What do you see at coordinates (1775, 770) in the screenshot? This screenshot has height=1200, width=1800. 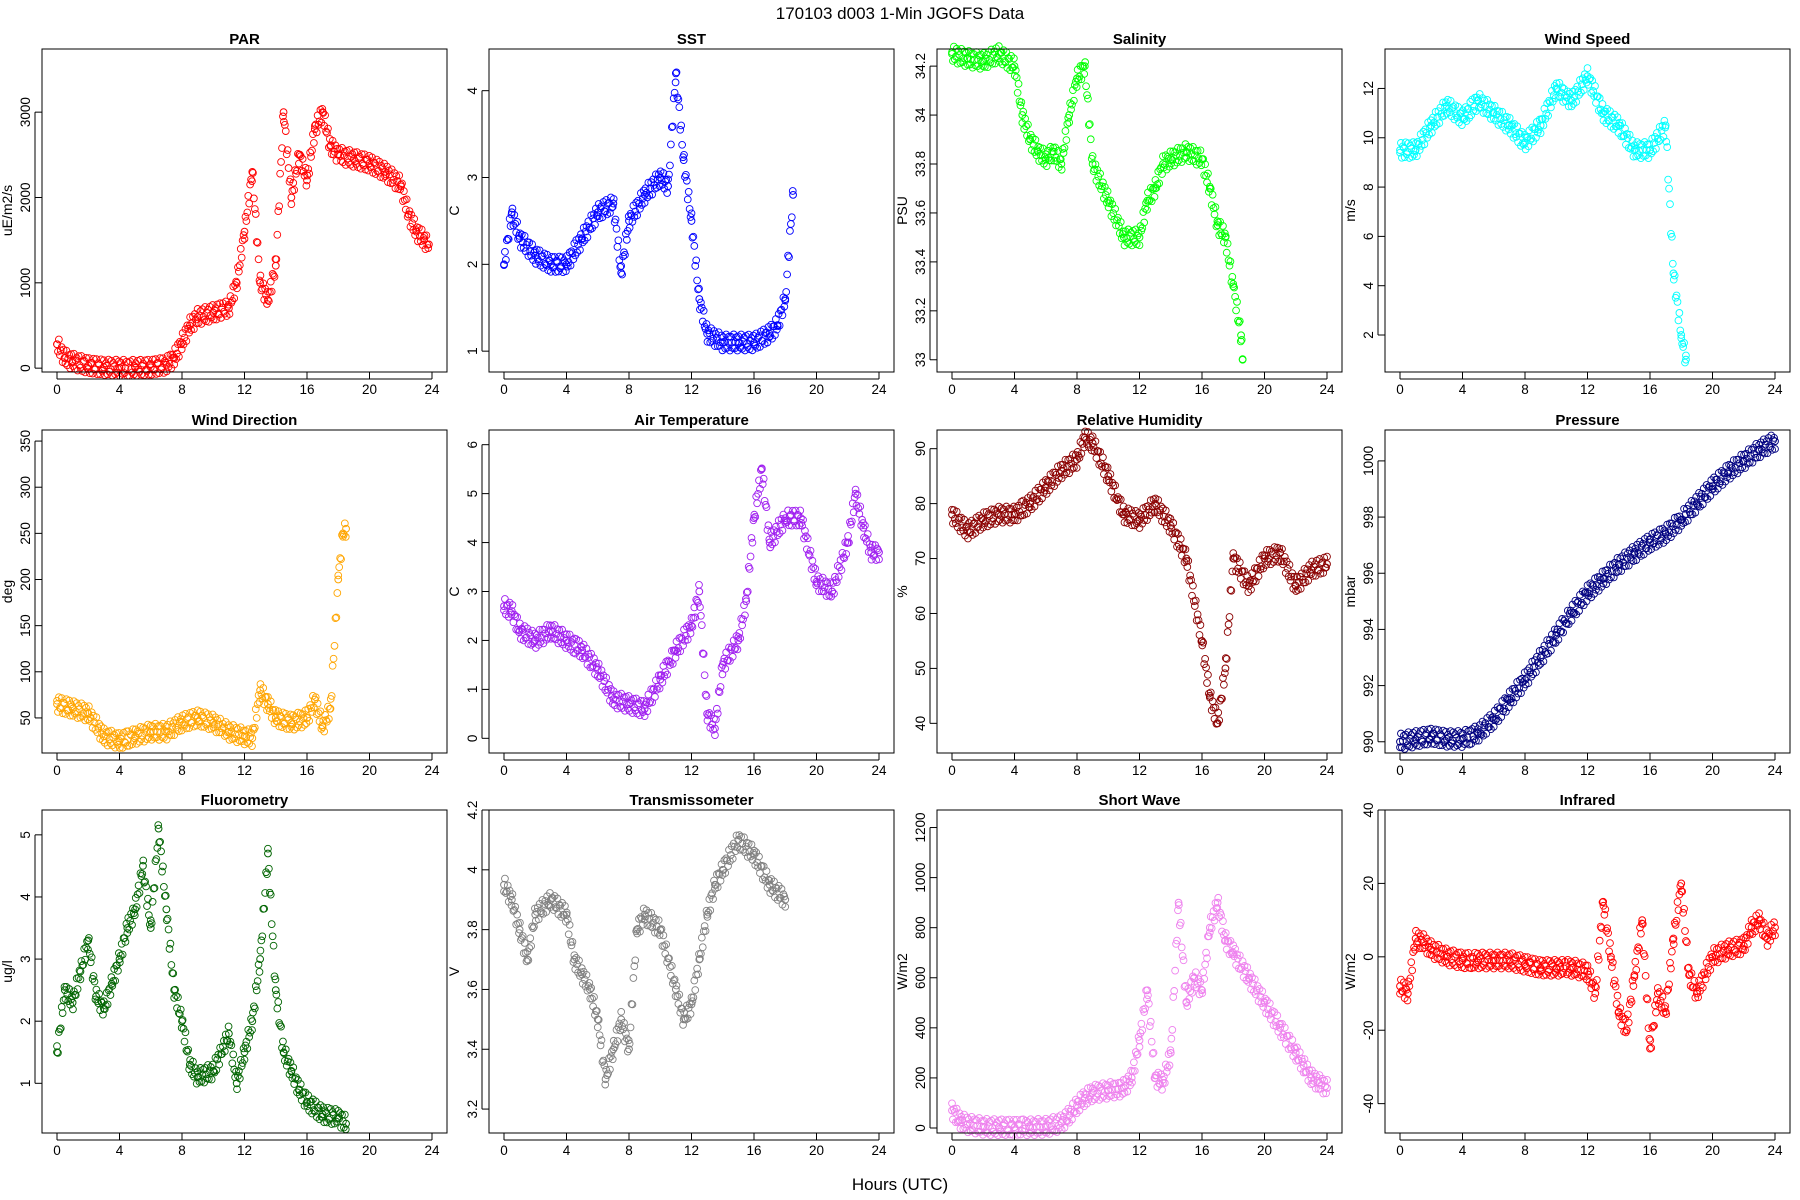 I see `x-tick-label: 24` at bounding box center [1775, 770].